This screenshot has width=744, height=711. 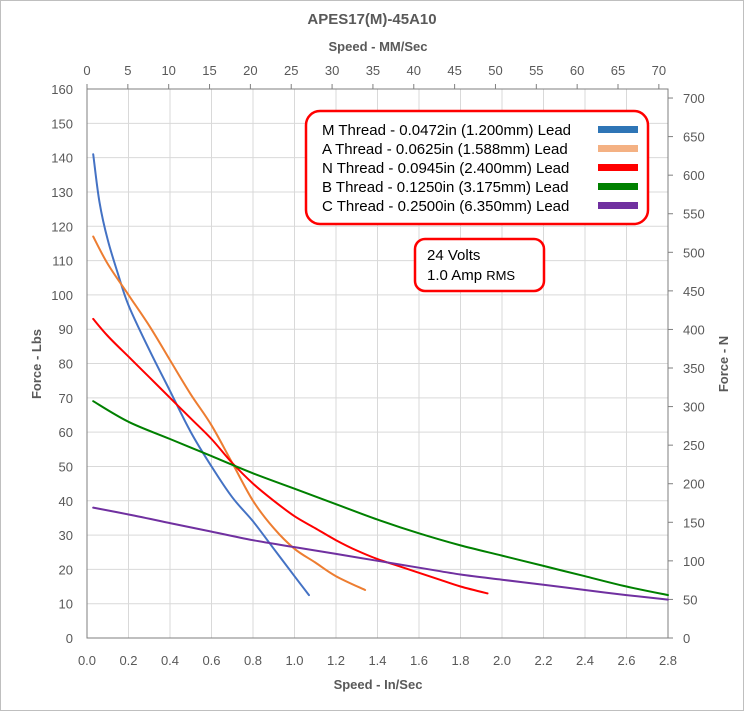 I want to click on annotation-current-rms: RMS, so click(x=500, y=275).